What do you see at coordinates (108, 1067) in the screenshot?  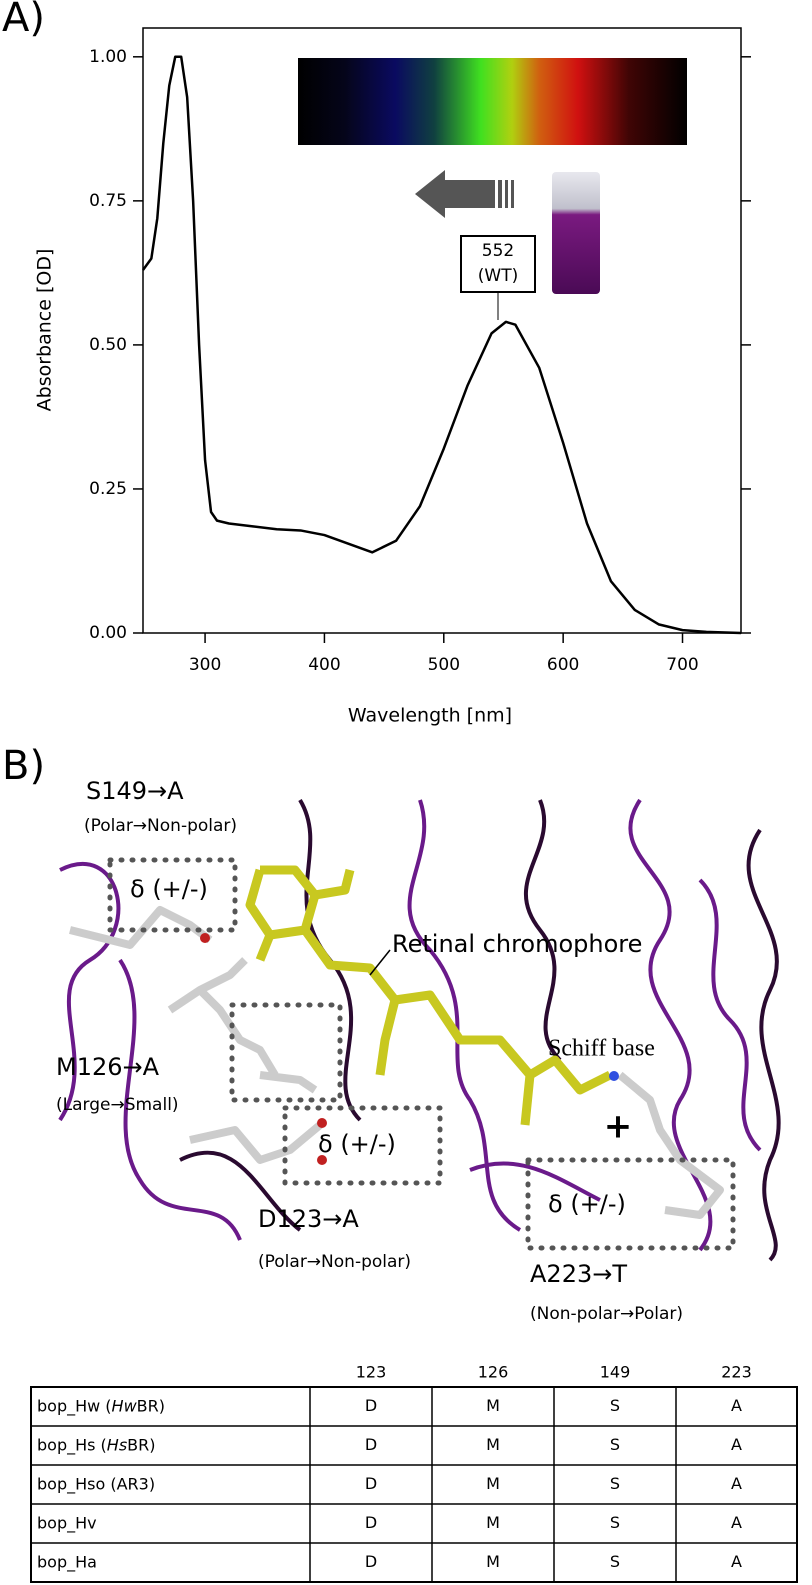 I see `mutation-site: M126→A` at bounding box center [108, 1067].